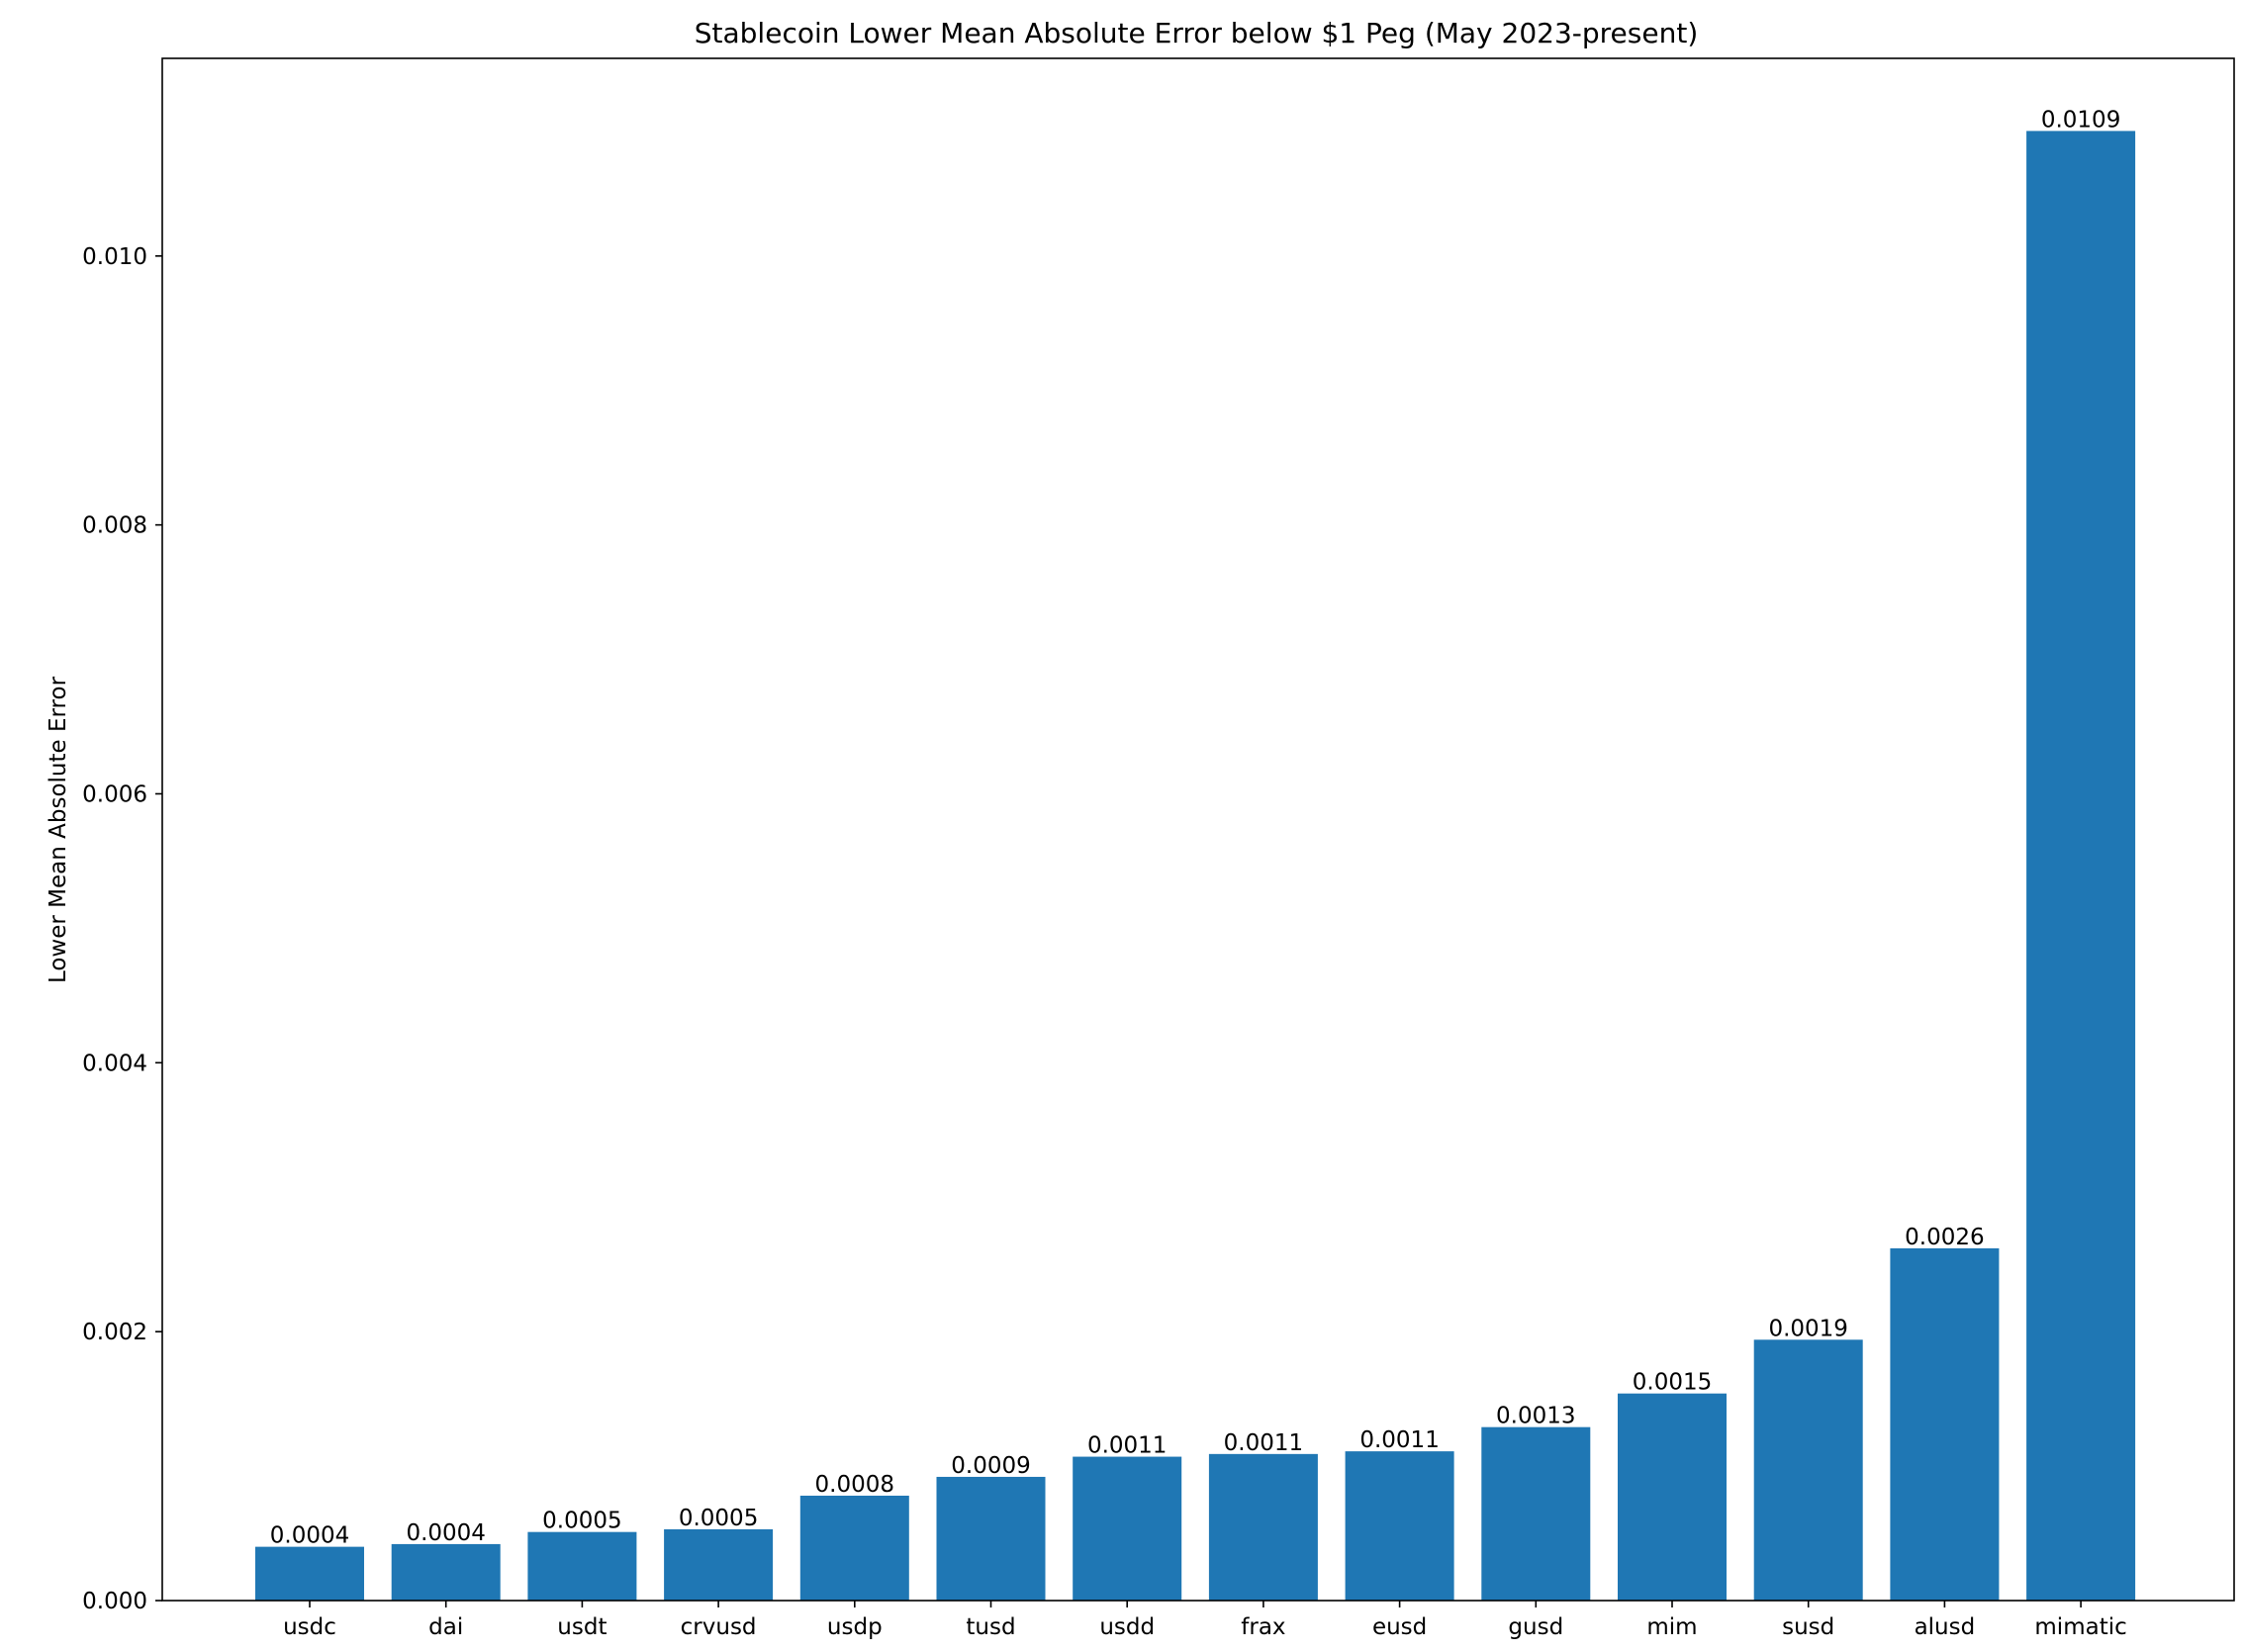 This screenshot has height=1652, width=2244. I want to click on data-label-tusd: 0.0009, so click(990, 1466).